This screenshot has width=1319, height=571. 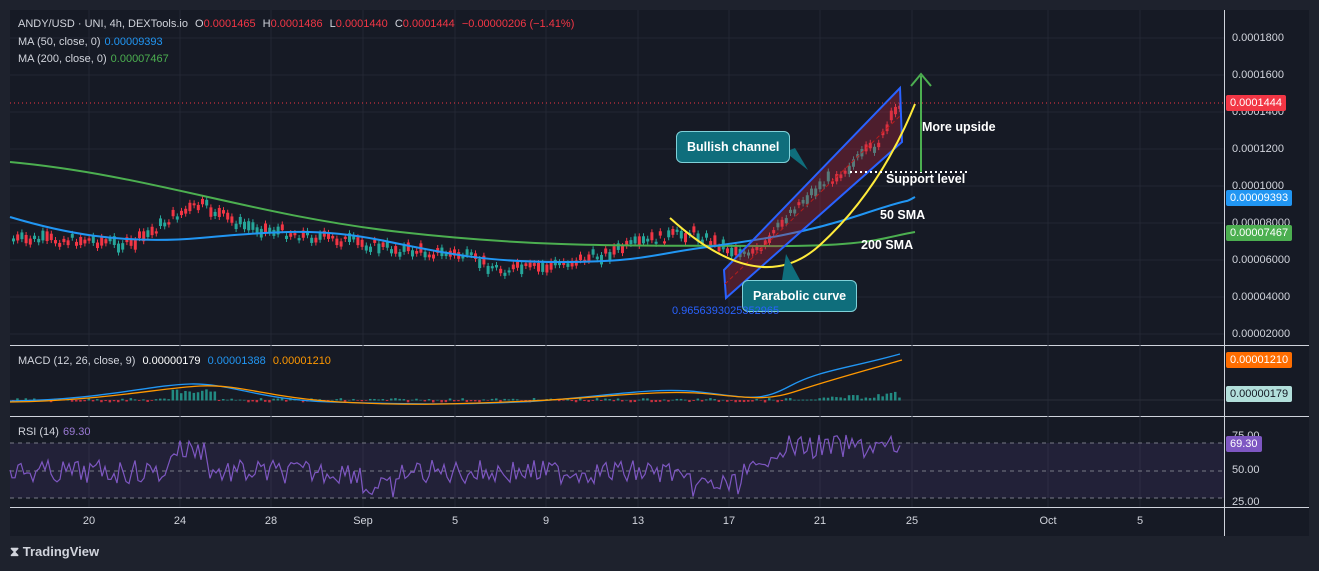 I want to click on tradingview-logo: ⧗ TradingView, so click(x=54, y=552).